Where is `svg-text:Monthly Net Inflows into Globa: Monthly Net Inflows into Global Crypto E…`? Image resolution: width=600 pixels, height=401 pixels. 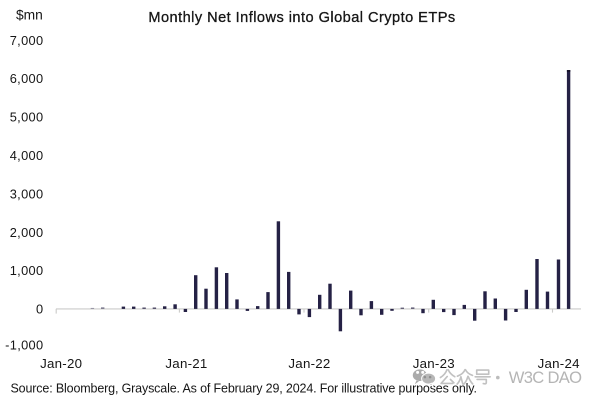 svg-text:Monthly Net Inflows into Globa: Monthly Net Inflows into Global Crypto E… is located at coordinates (301, 18).